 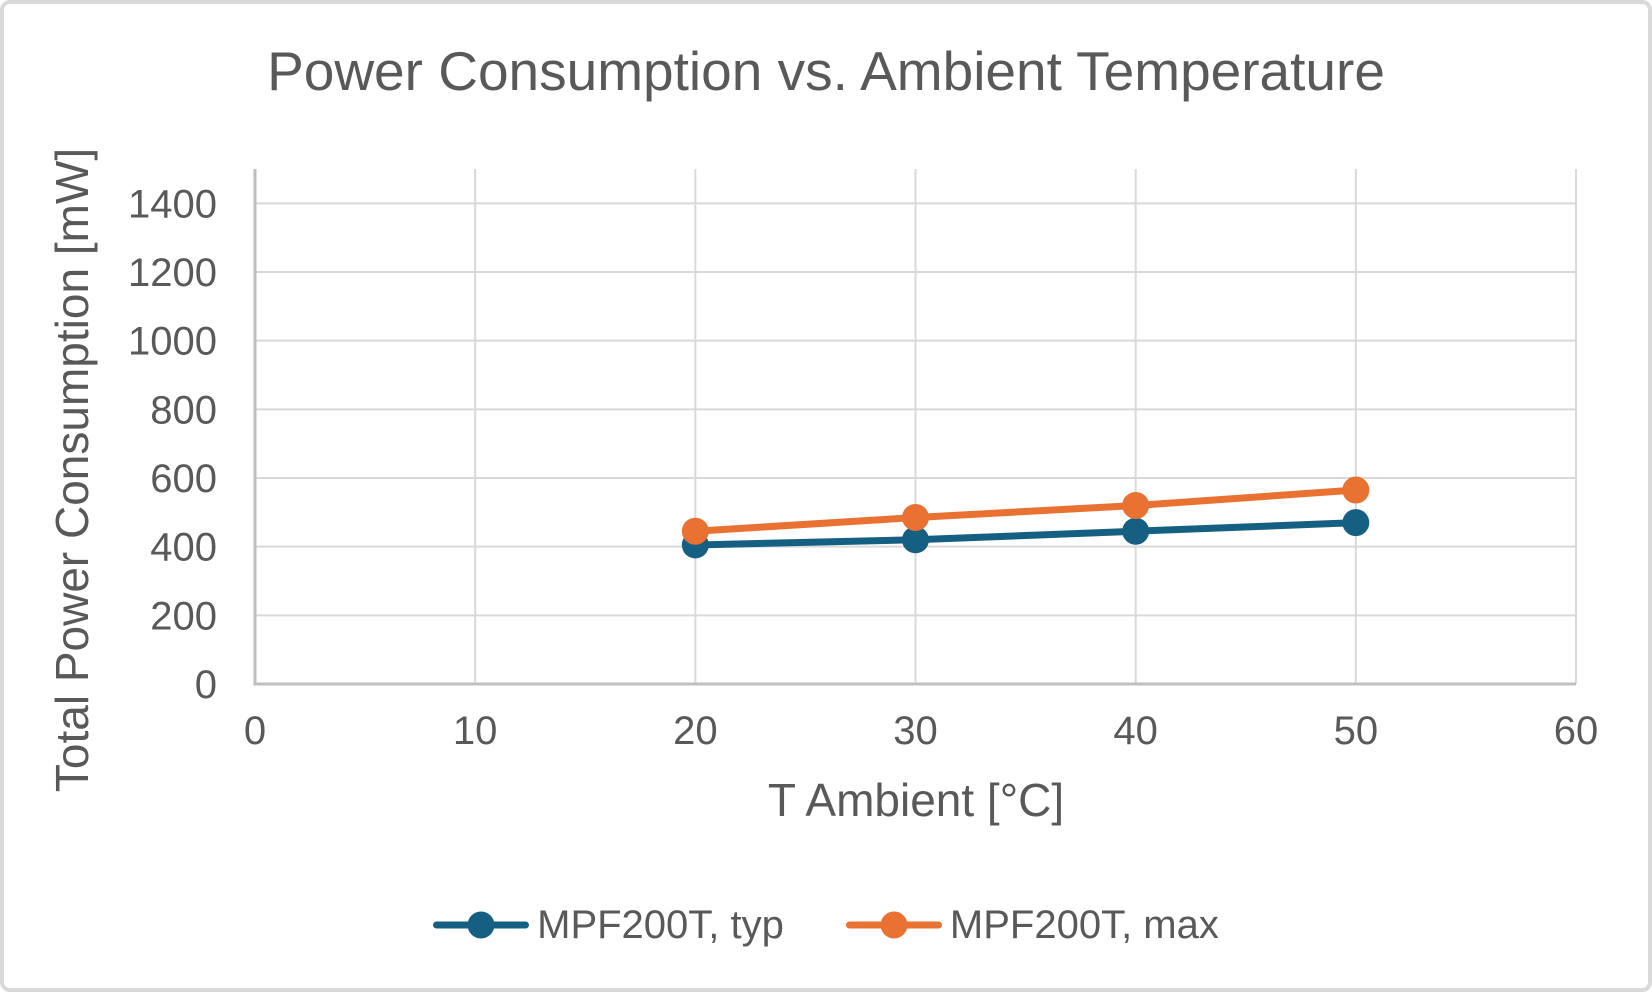 What do you see at coordinates (255, 731) in the screenshot?
I see `x-tick-label: 0` at bounding box center [255, 731].